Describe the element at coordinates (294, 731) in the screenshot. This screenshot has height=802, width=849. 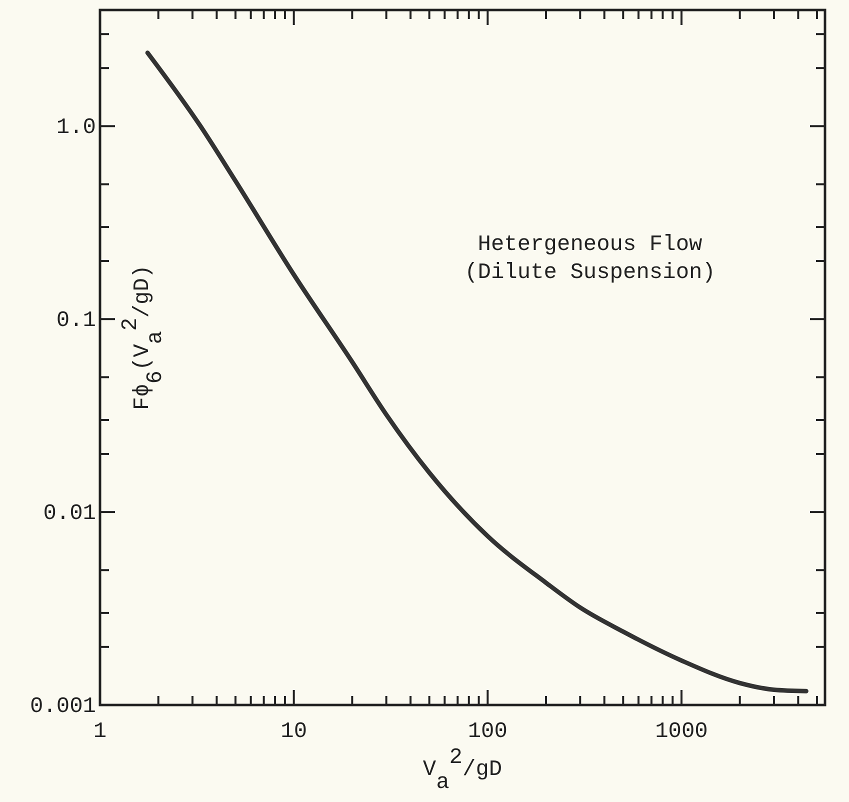
I see `x-tick-label: 10` at that location.